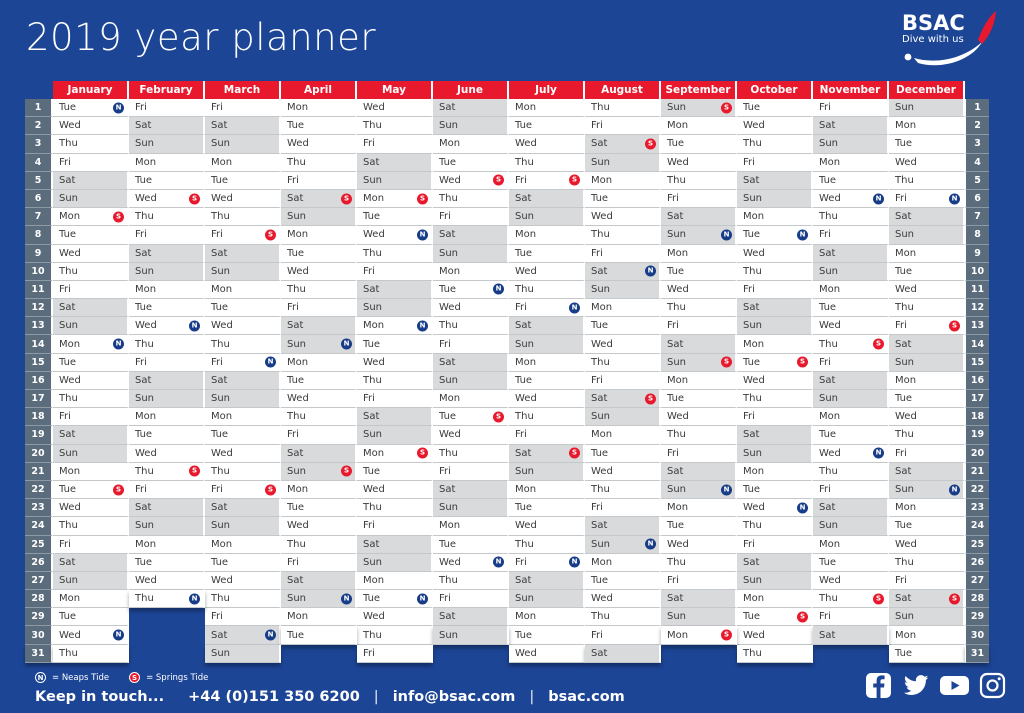 Image resolution: width=1024 pixels, height=713 pixels. What do you see at coordinates (977, 235) in the screenshot?
I see `day-number: 8` at bounding box center [977, 235].